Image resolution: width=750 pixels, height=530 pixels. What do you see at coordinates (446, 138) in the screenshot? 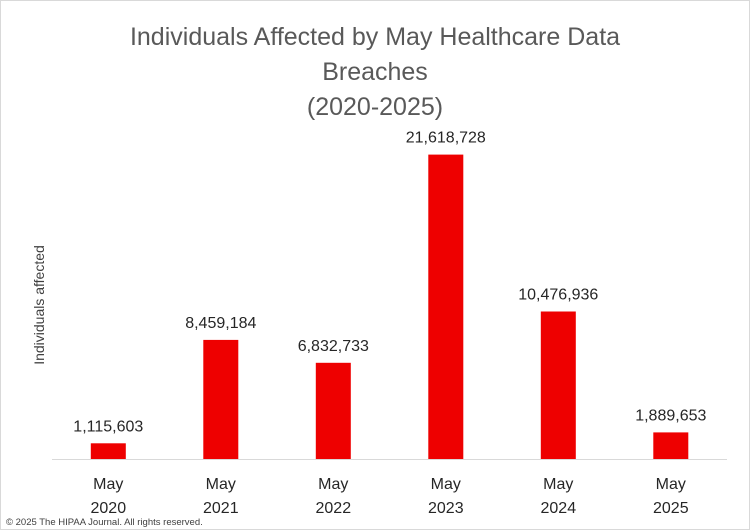
I see `data-label: 21,618,728` at bounding box center [446, 138].